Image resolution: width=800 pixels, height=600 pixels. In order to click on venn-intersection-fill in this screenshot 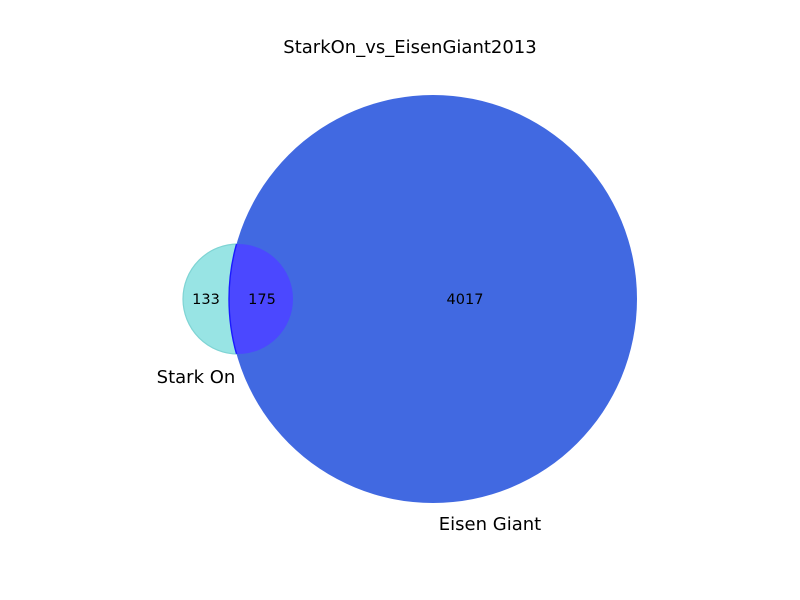, I will do `click(260, 299)`.